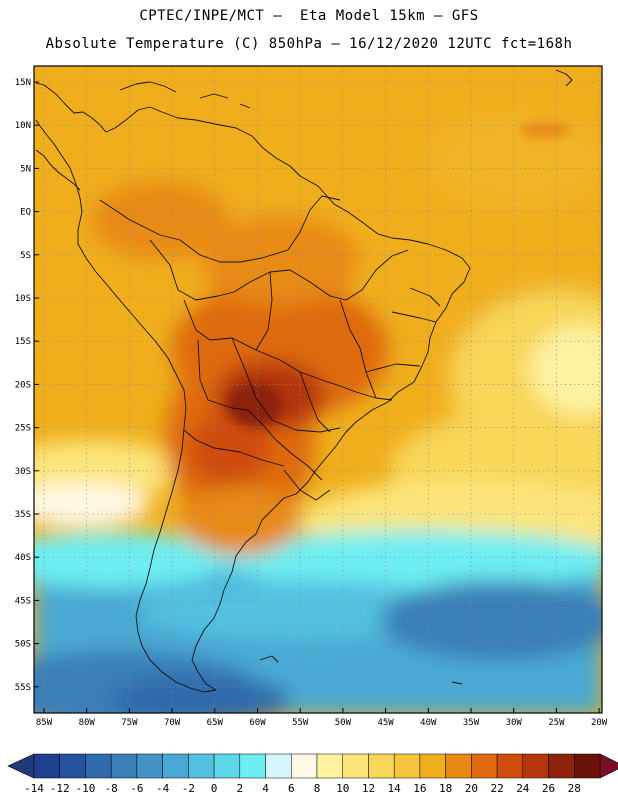 The image size is (618, 800). Describe the element at coordinates (188, 788) in the screenshot. I see `colorbar-label: -2` at that location.